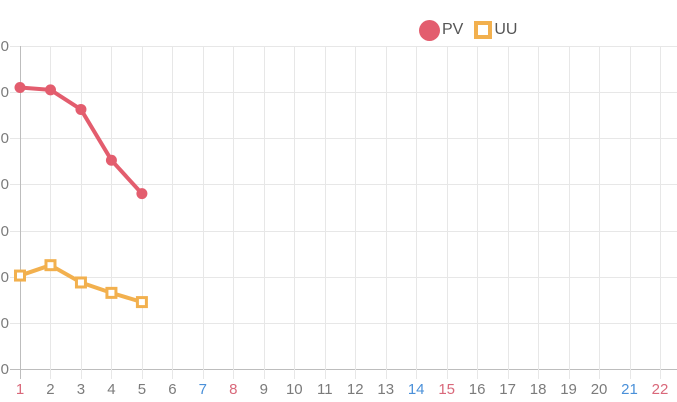  I want to click on x-tick-label: 16, so click(477, 389).